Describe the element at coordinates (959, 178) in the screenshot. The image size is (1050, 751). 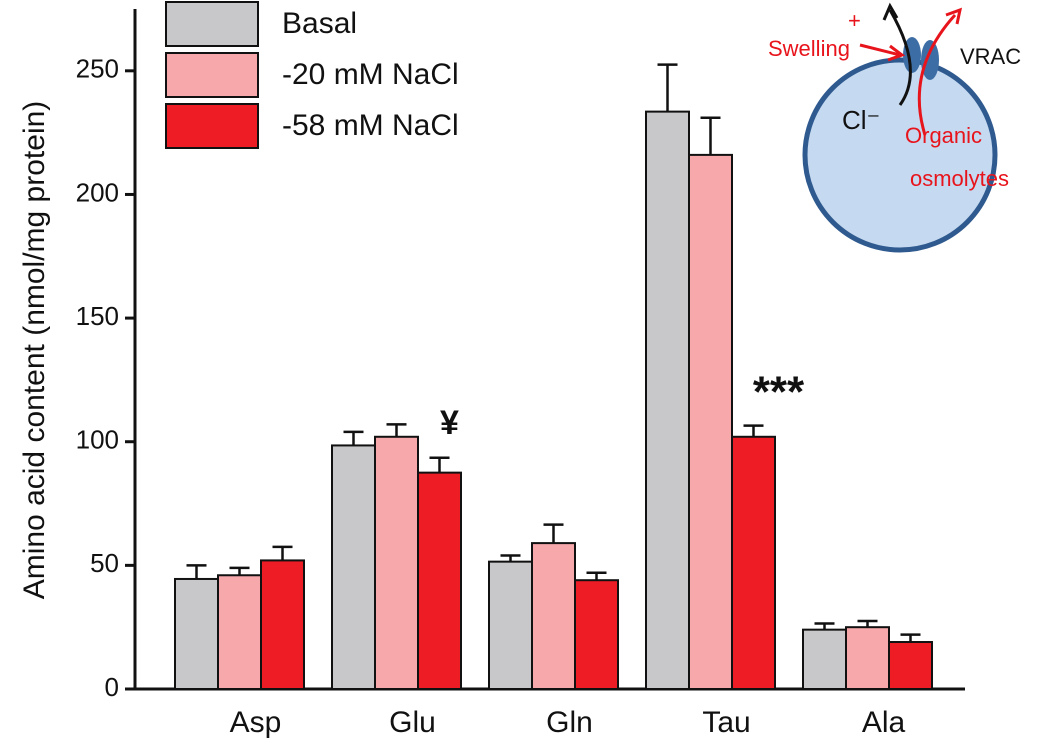
I see `inset-label: osmolytes` at that location.